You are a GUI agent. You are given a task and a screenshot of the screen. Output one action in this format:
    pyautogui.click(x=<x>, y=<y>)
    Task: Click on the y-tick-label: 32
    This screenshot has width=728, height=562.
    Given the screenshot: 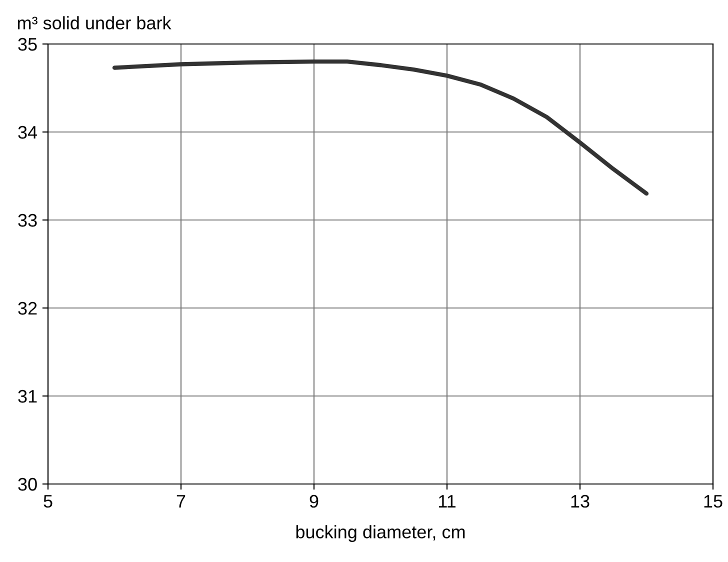 What is the action you would take?
    pyautogui.click(x=27, y=308)
    